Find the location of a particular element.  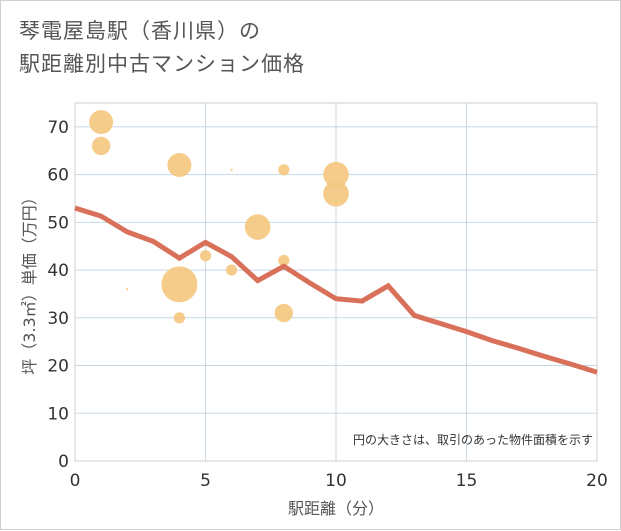

x-tick-label-3: 15 is located at coordinates (467, 481).